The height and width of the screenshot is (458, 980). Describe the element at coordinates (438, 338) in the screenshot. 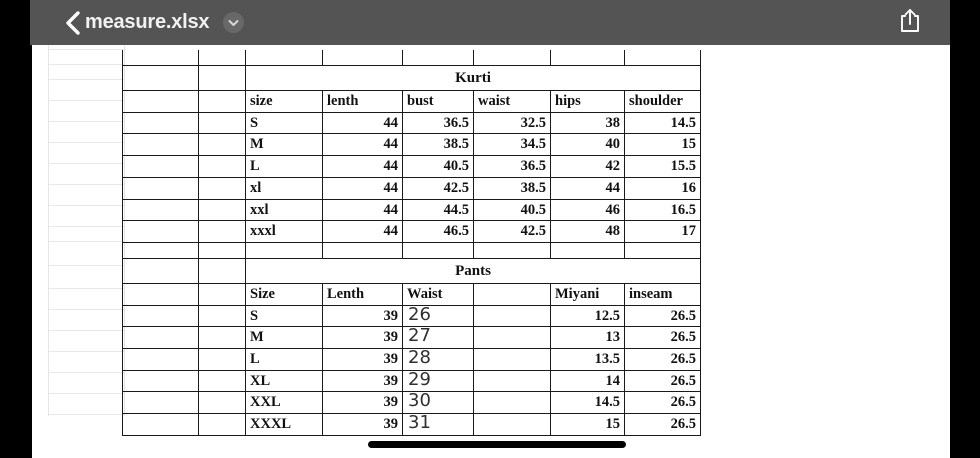

I see `cell-waist: 27` at that location.